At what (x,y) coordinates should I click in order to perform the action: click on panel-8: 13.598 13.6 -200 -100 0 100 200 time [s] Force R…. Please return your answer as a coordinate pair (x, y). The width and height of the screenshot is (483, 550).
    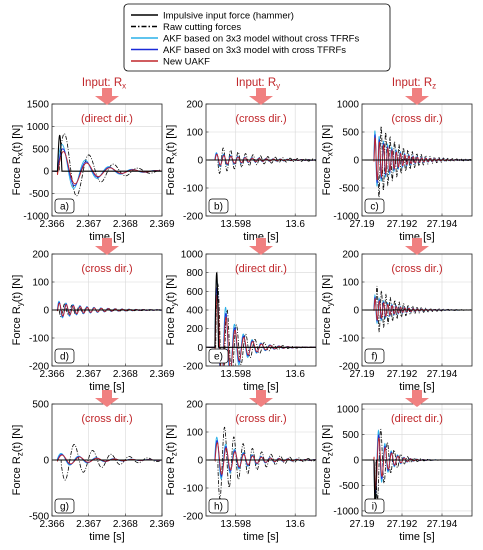
    Looking at the image, I should click on (241, 466).